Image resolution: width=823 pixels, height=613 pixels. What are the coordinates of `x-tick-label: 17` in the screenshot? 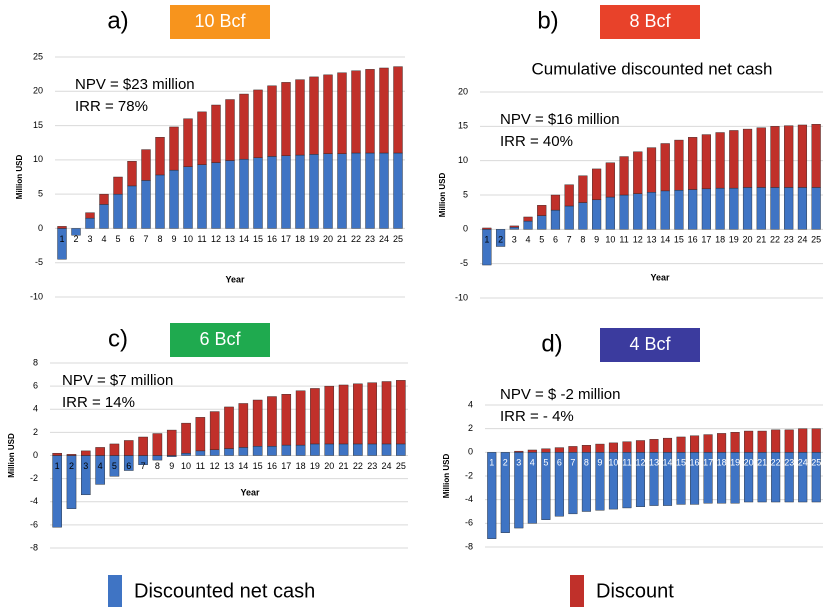 It's located at (706, 240).